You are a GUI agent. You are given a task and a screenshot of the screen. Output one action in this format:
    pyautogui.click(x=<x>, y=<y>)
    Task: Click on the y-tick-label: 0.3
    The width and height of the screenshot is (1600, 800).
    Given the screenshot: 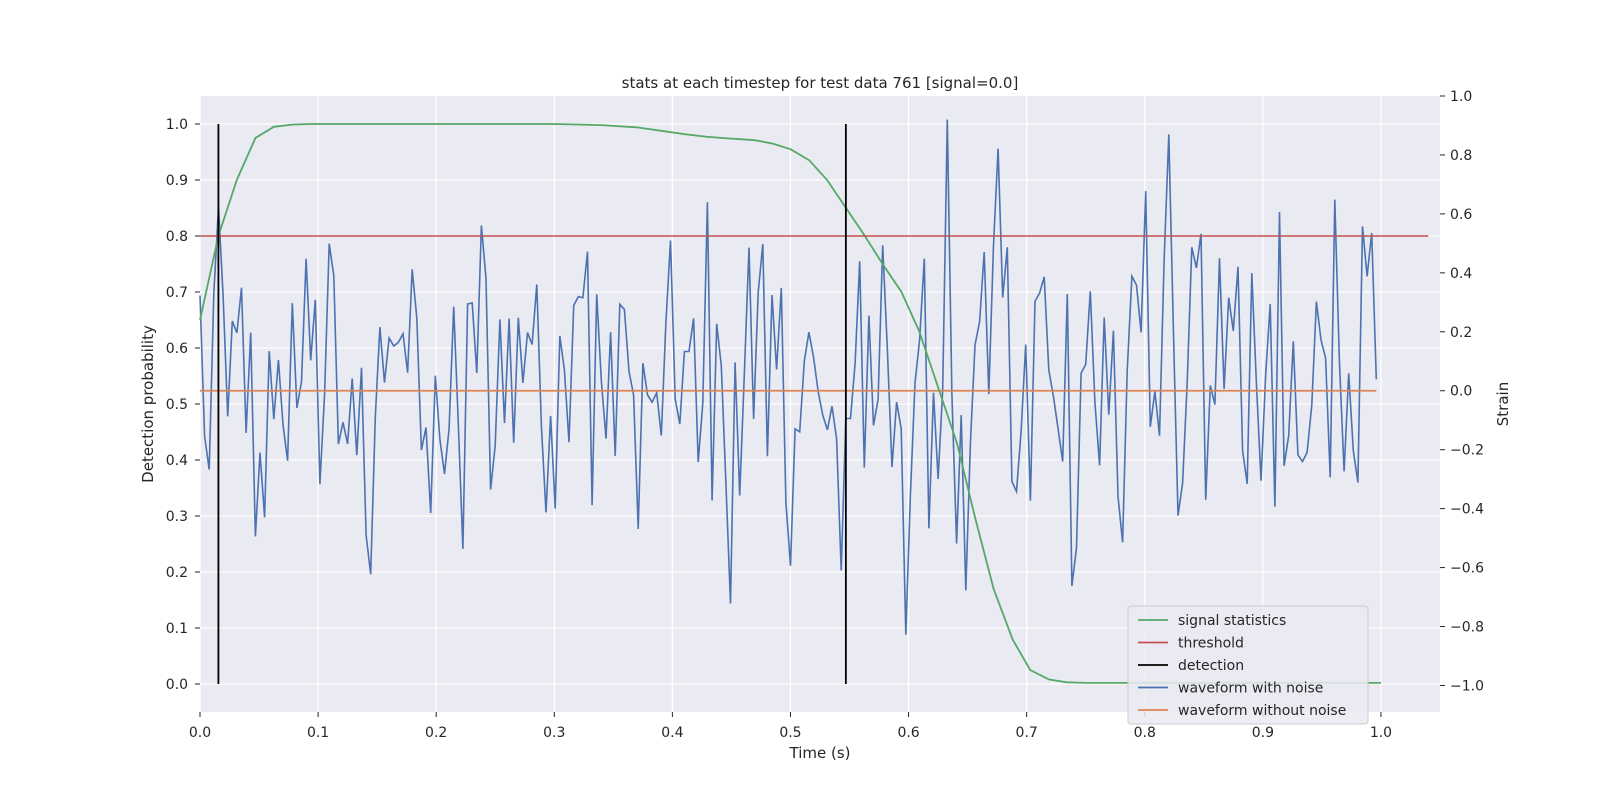 What is the action you would take?
    pyautogui.click(x=177, y=517)
    